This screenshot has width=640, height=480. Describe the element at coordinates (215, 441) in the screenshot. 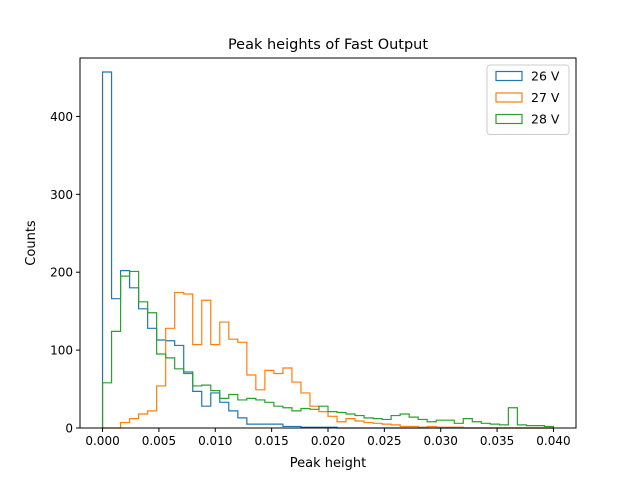

I see `x-tick-label: 0.010` at that location.